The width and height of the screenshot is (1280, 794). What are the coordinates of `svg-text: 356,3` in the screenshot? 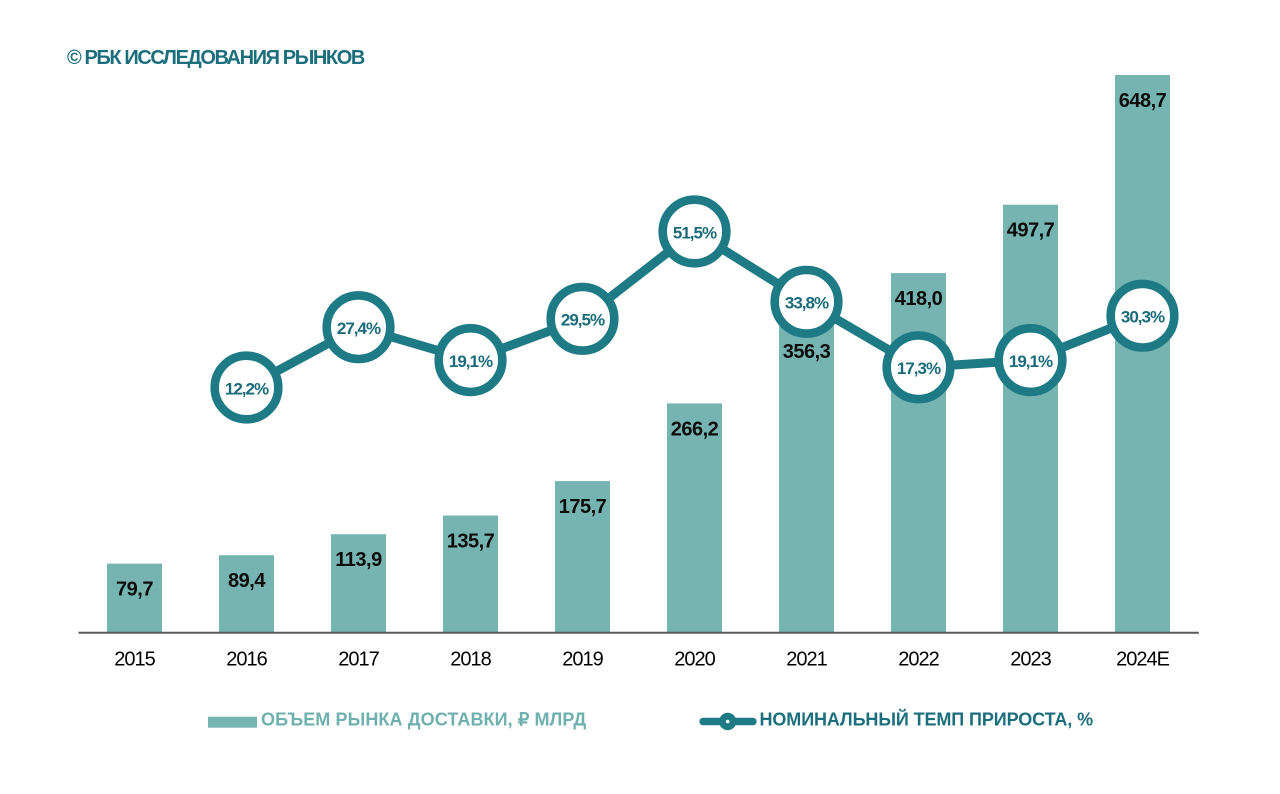 It's located at (807, 352).